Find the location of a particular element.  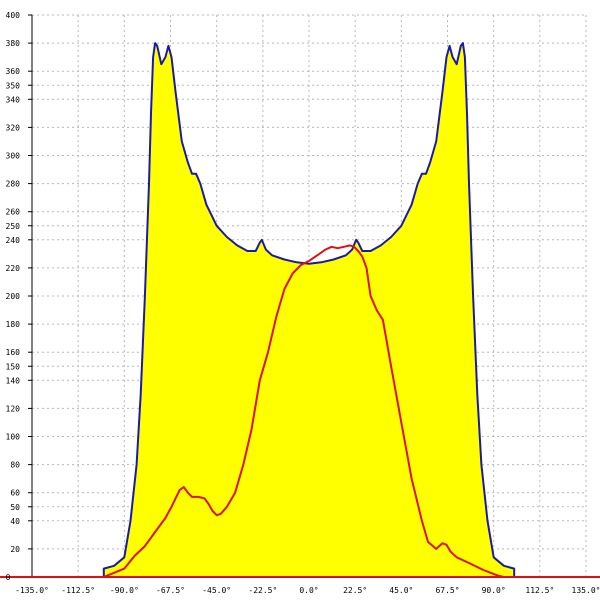

x-tick-label: 67.5° is located at coordinates (447, 590).